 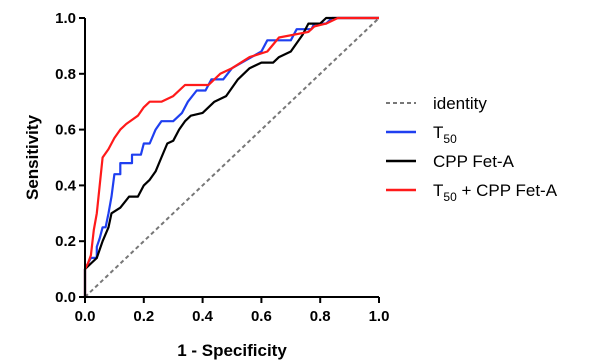 I want to click on y-tick-label: 0.4, so click(x=66, y=185).